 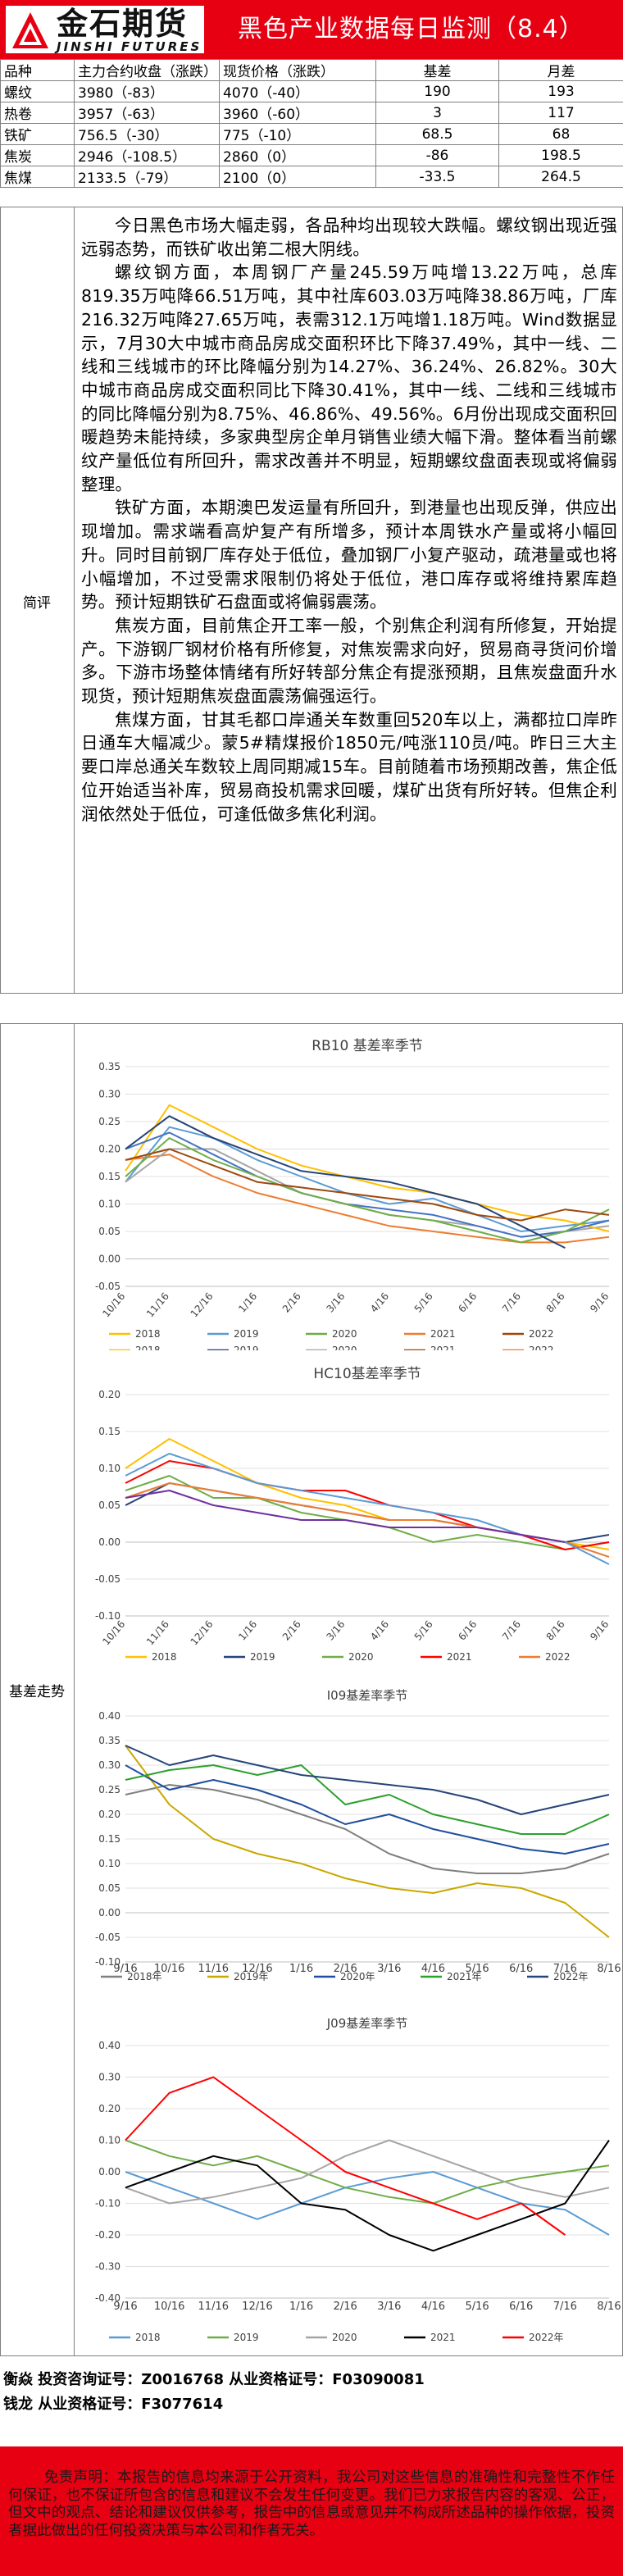 I want to click on commentary-label-cell: 简评, so click(x=38, y=600).